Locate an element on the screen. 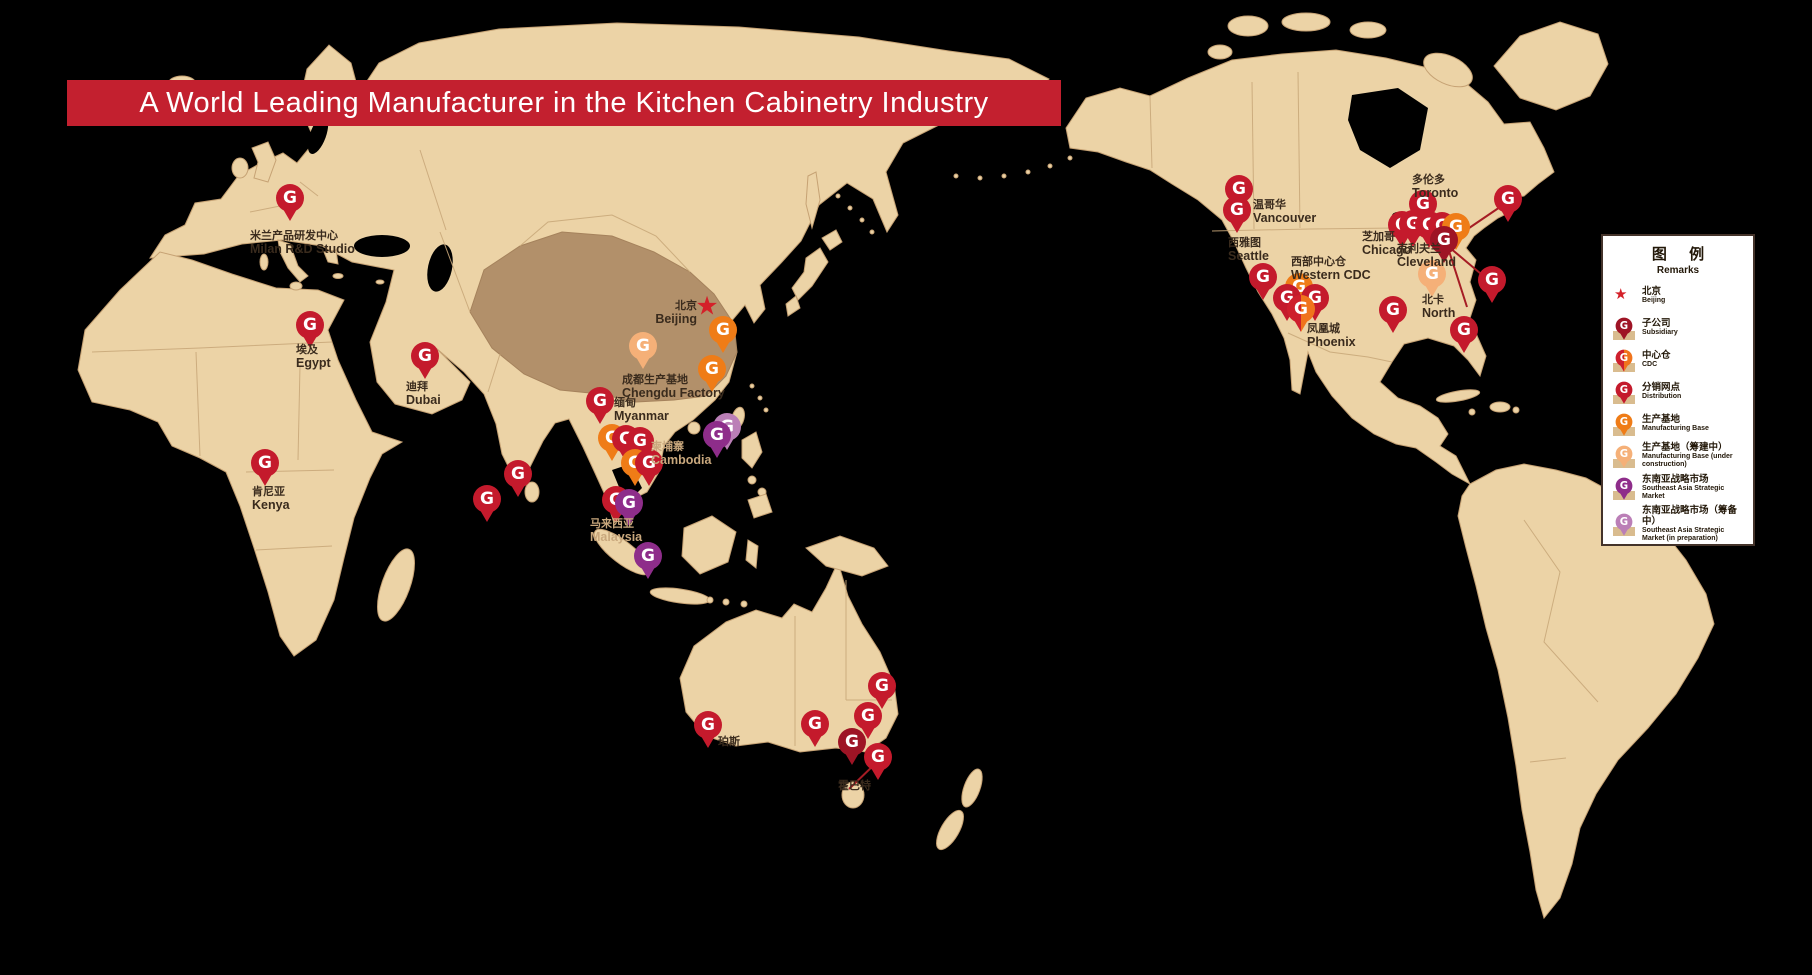 This screenshot has height=975, width=1812. location-pin-legend-manufacturing_uc: G is located at coordinates (1624, 457).